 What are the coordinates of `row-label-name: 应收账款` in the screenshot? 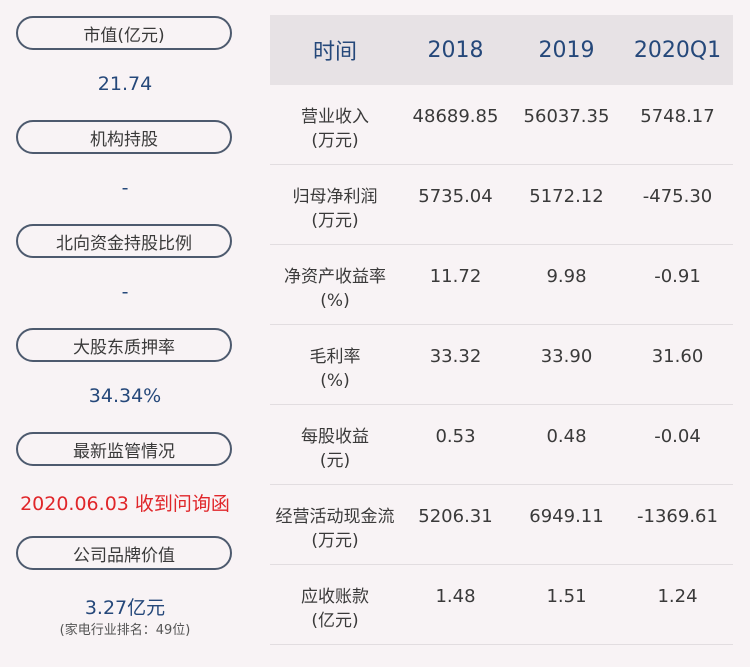 It's located at (335, 597).